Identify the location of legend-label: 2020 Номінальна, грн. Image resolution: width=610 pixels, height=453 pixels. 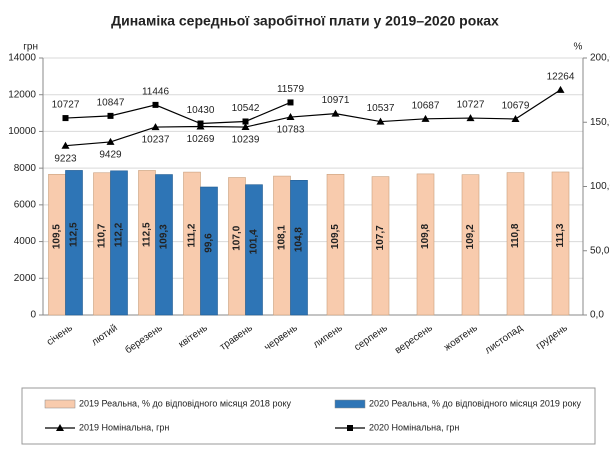
(414, 427).